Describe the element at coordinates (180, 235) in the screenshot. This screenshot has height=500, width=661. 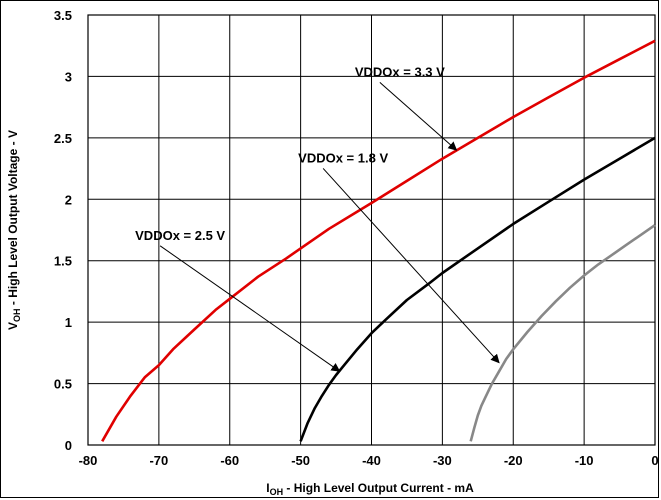
I see `annotation-label: VDDOx = 2.5 V` at that location.